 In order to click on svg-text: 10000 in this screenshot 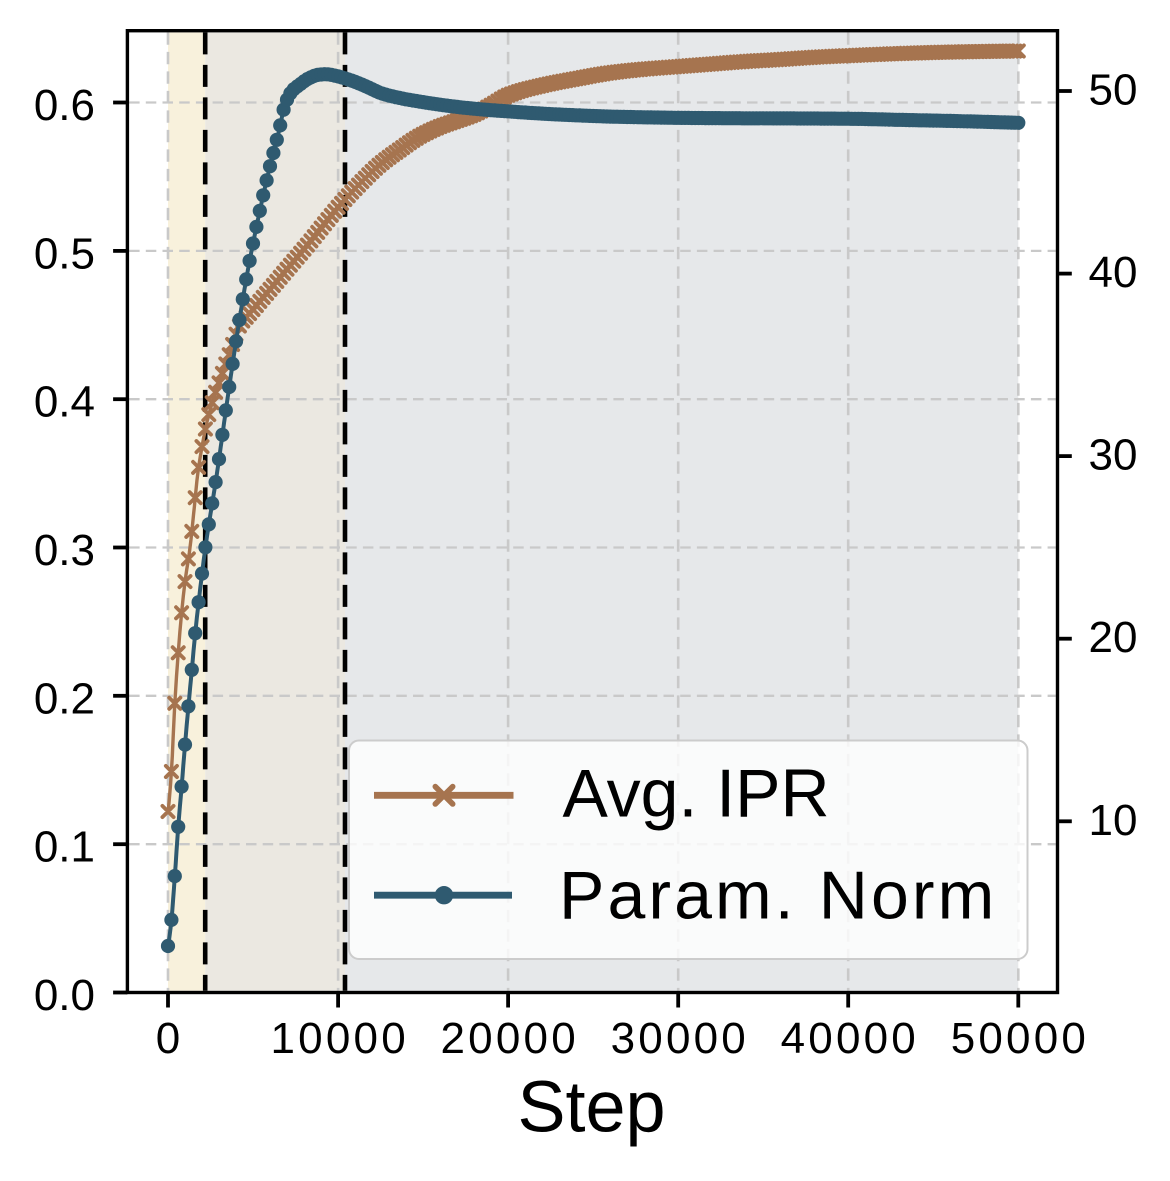, I will do `click(340, 1038)`.